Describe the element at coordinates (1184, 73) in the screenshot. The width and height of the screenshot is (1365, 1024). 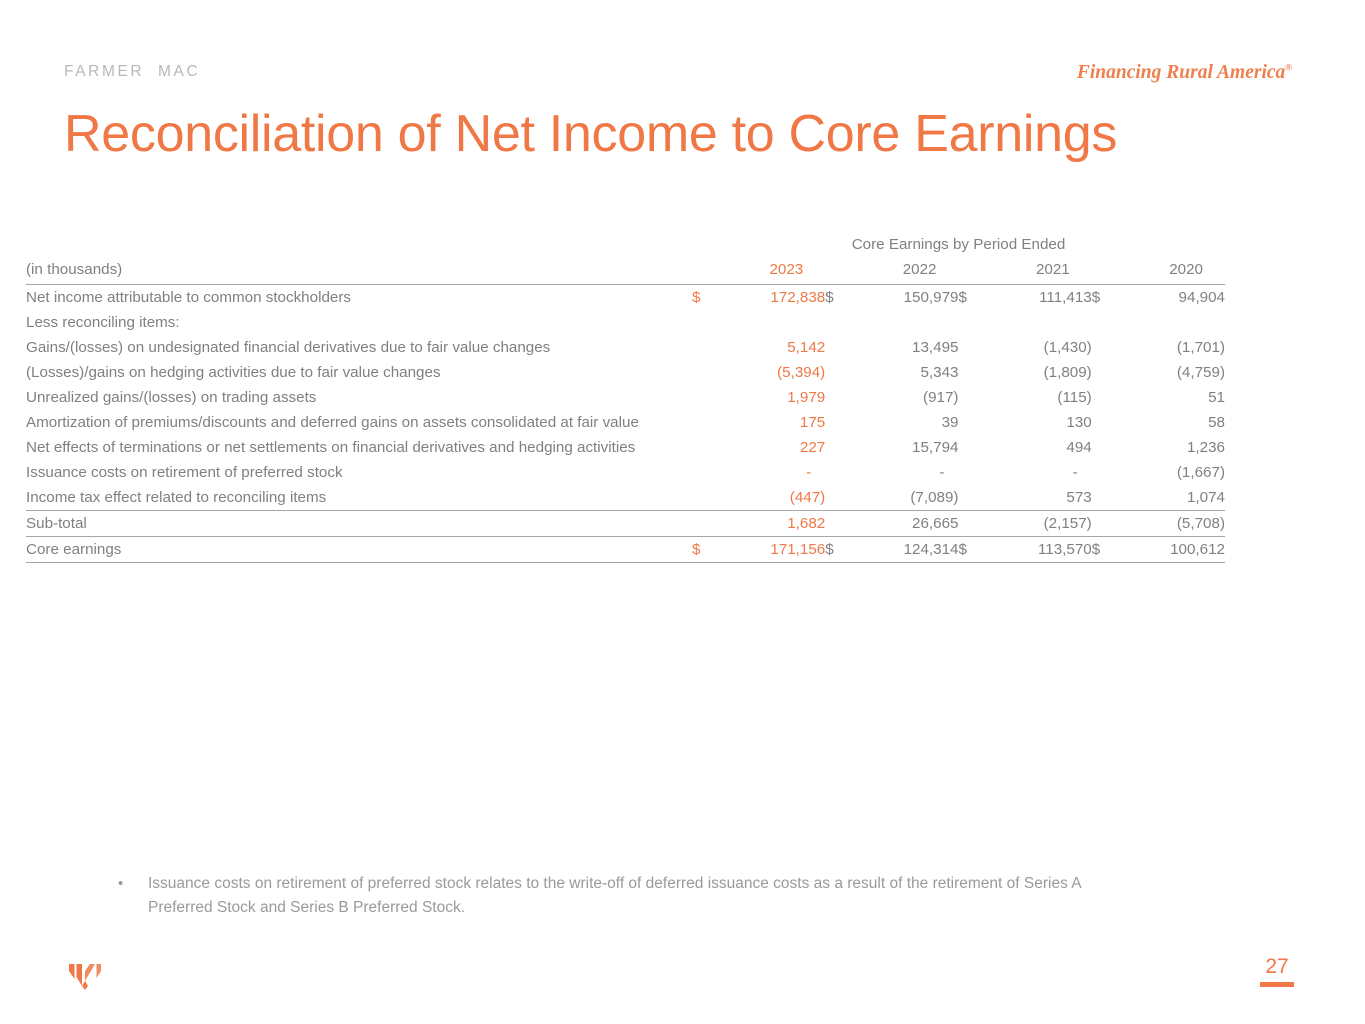
I see `financing-rural-america-tagline: Financing Rural America®` at that location.